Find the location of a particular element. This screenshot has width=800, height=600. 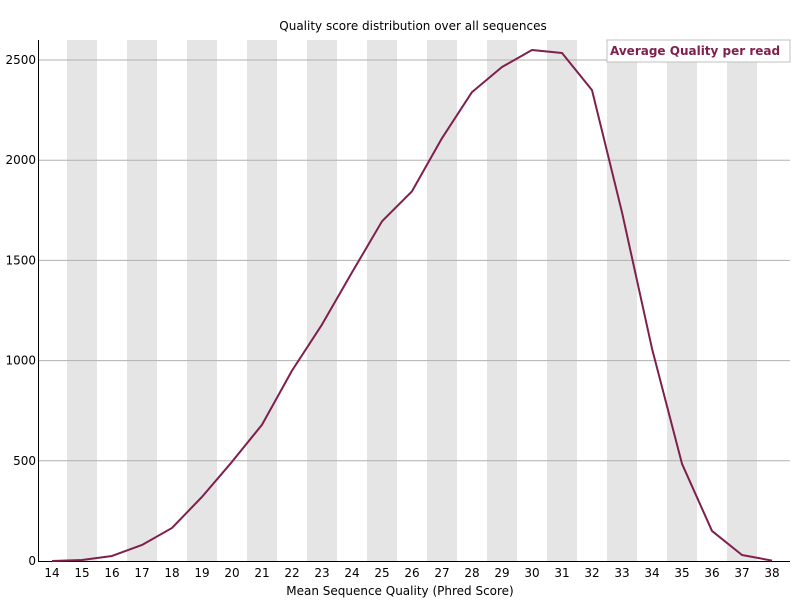

x-tick-label: 17 is located at coordinates (141, 573).